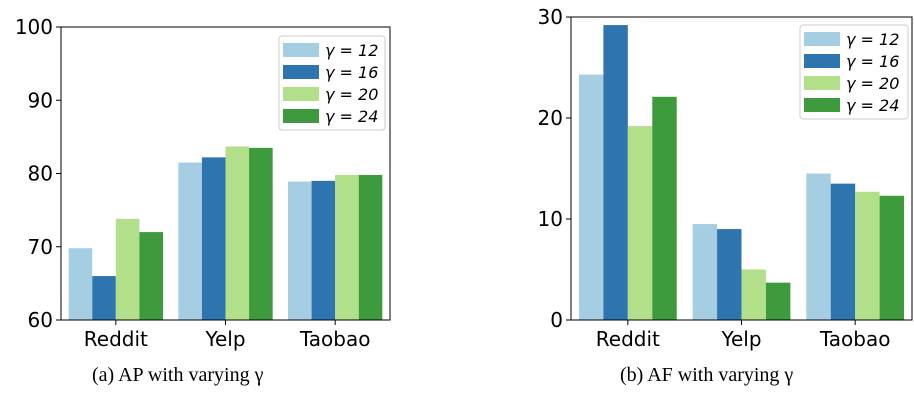  Describe the element at coordinates (40, 100) in the screenshot. I see `y-tick-label: 90` at that location.